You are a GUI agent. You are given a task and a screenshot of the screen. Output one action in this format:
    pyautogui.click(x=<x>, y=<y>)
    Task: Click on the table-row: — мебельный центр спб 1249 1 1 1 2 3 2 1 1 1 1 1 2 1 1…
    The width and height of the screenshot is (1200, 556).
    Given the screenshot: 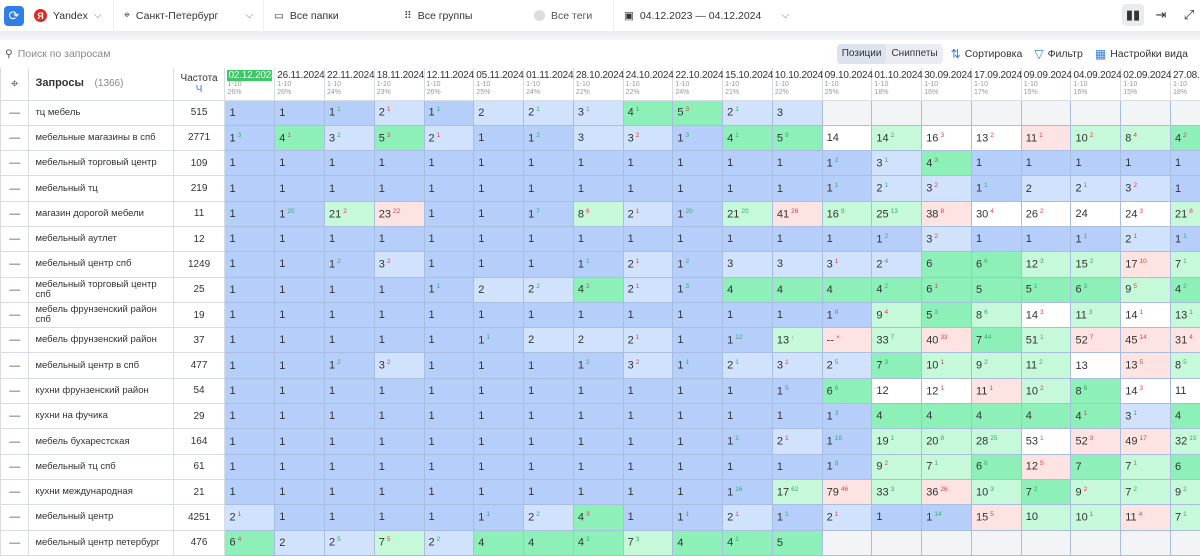 What is the action you would take?
    pyautogui.click(x=600, y=264)
    